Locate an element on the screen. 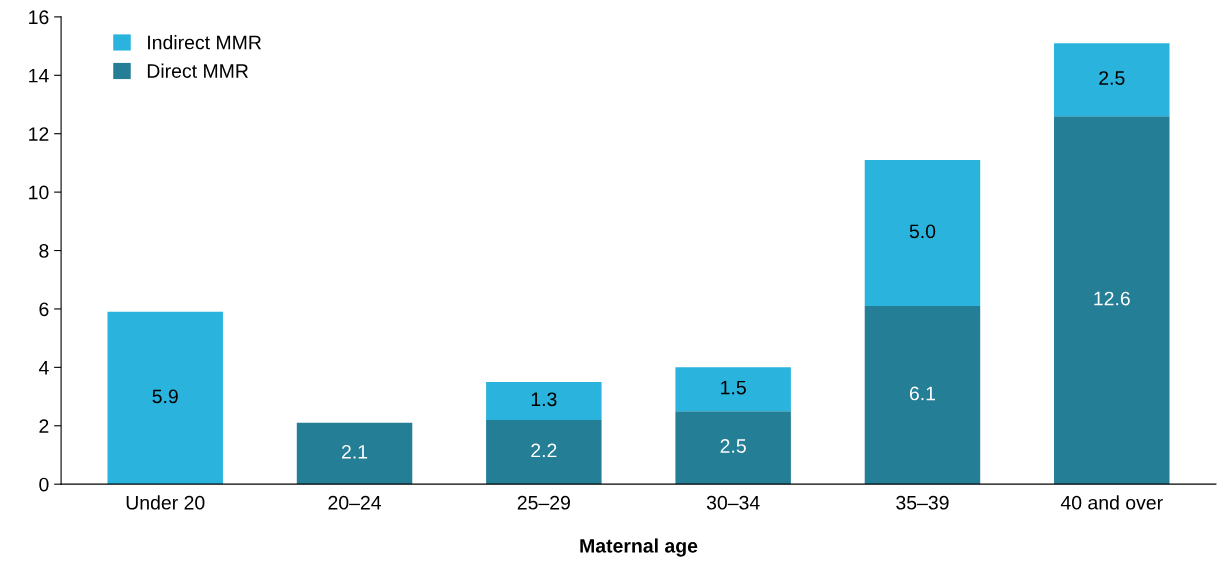 The image size is (1222, 563). data-label: 2.1 is located at coordinates (354, 451).